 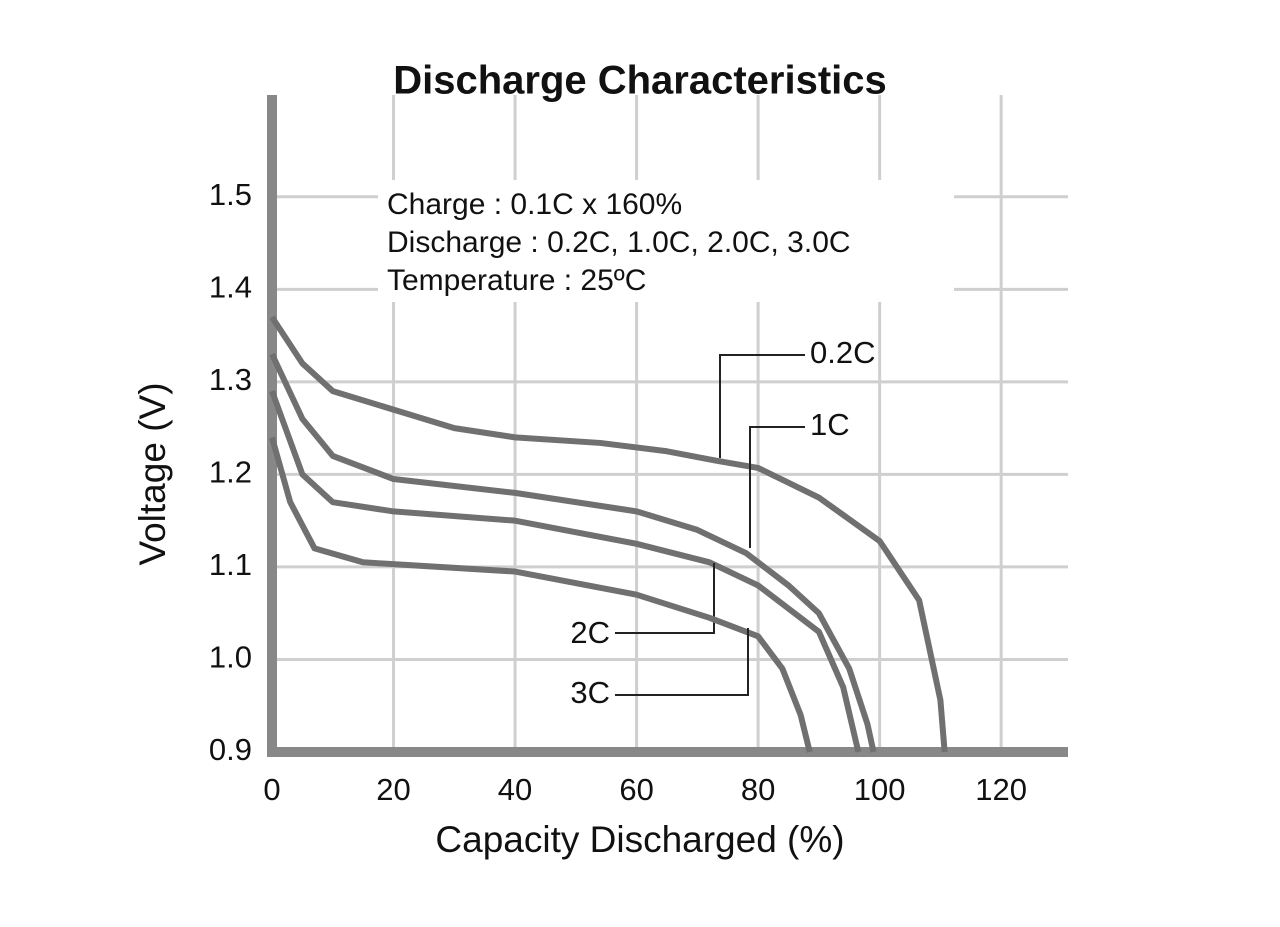 I want to click on y-tick-label: 1.2, so click(x=230, y=472).